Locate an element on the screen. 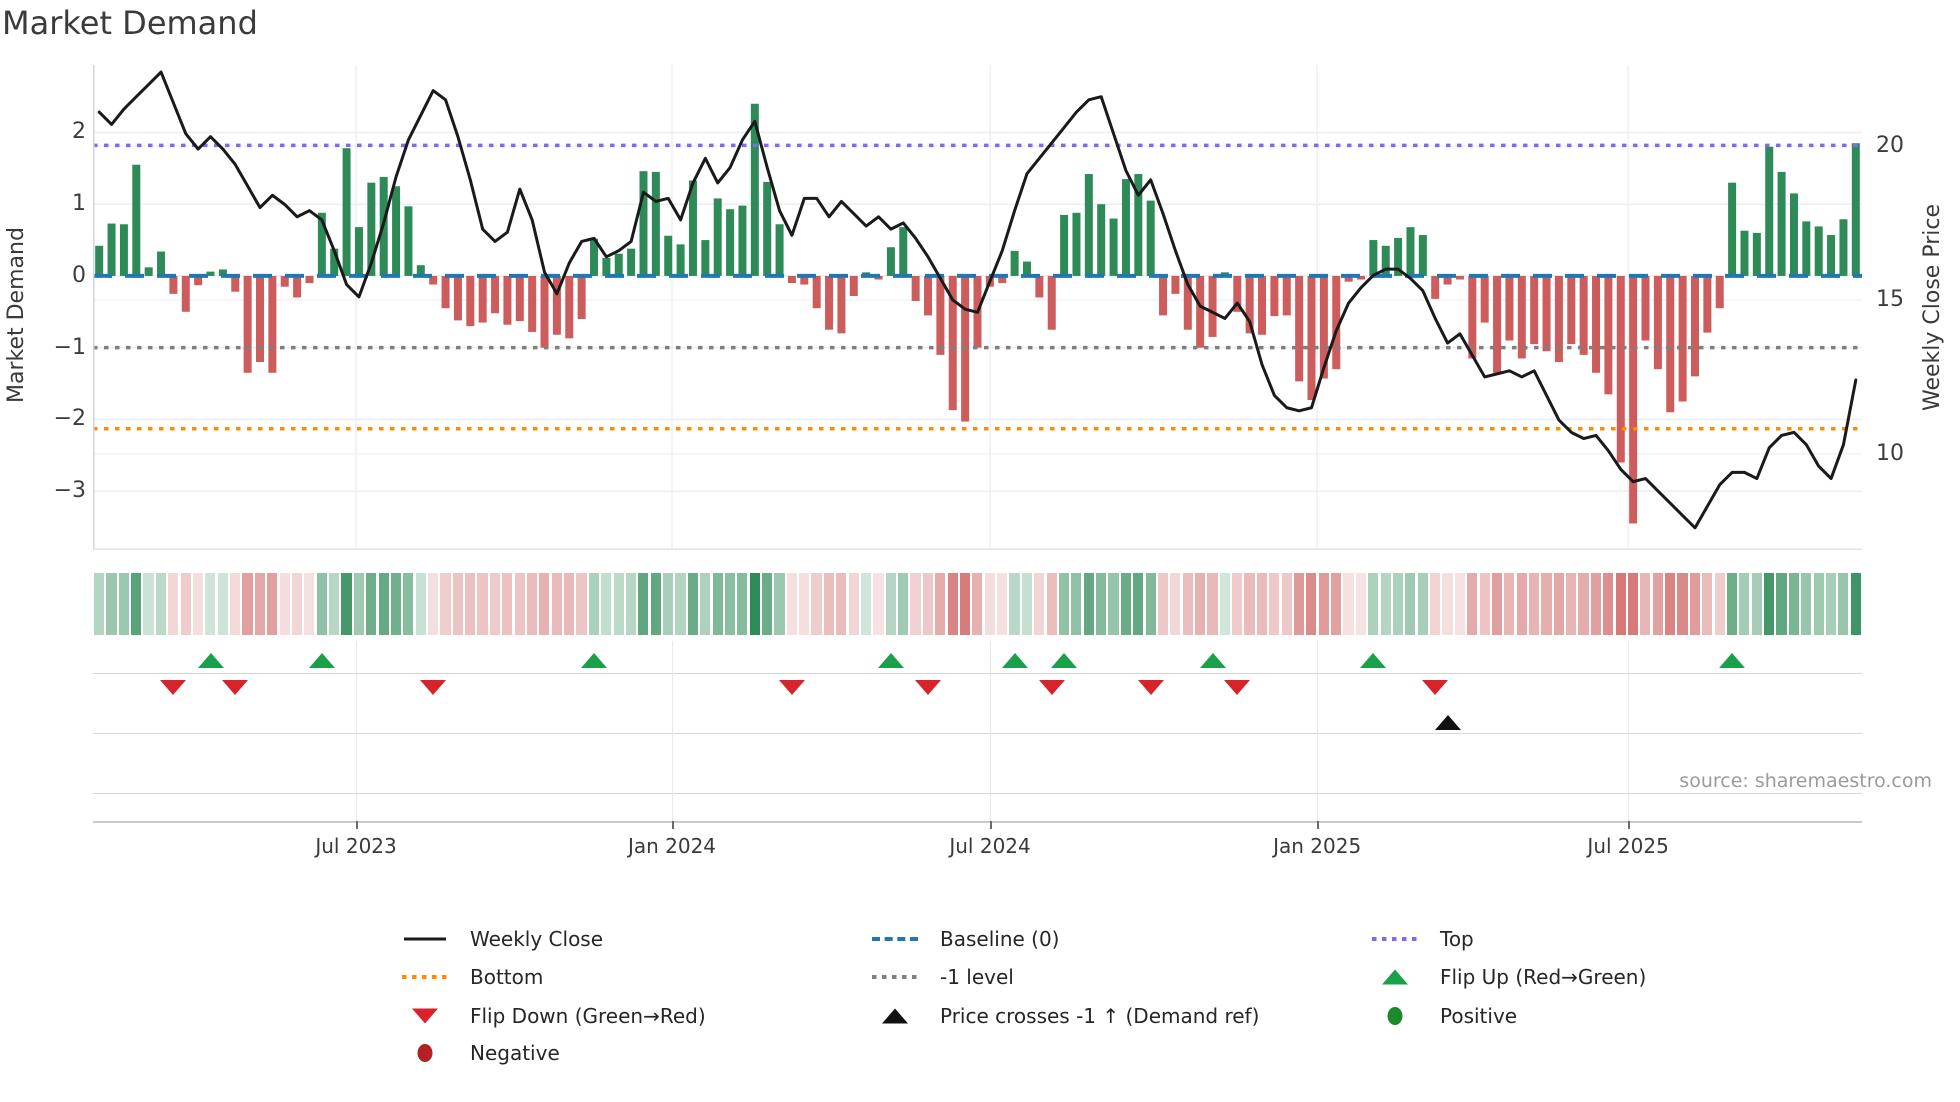 This screenshot has height=1102, width=1960. source-credit: source: sharemaestro.com is located at coordinates (1805, 781).